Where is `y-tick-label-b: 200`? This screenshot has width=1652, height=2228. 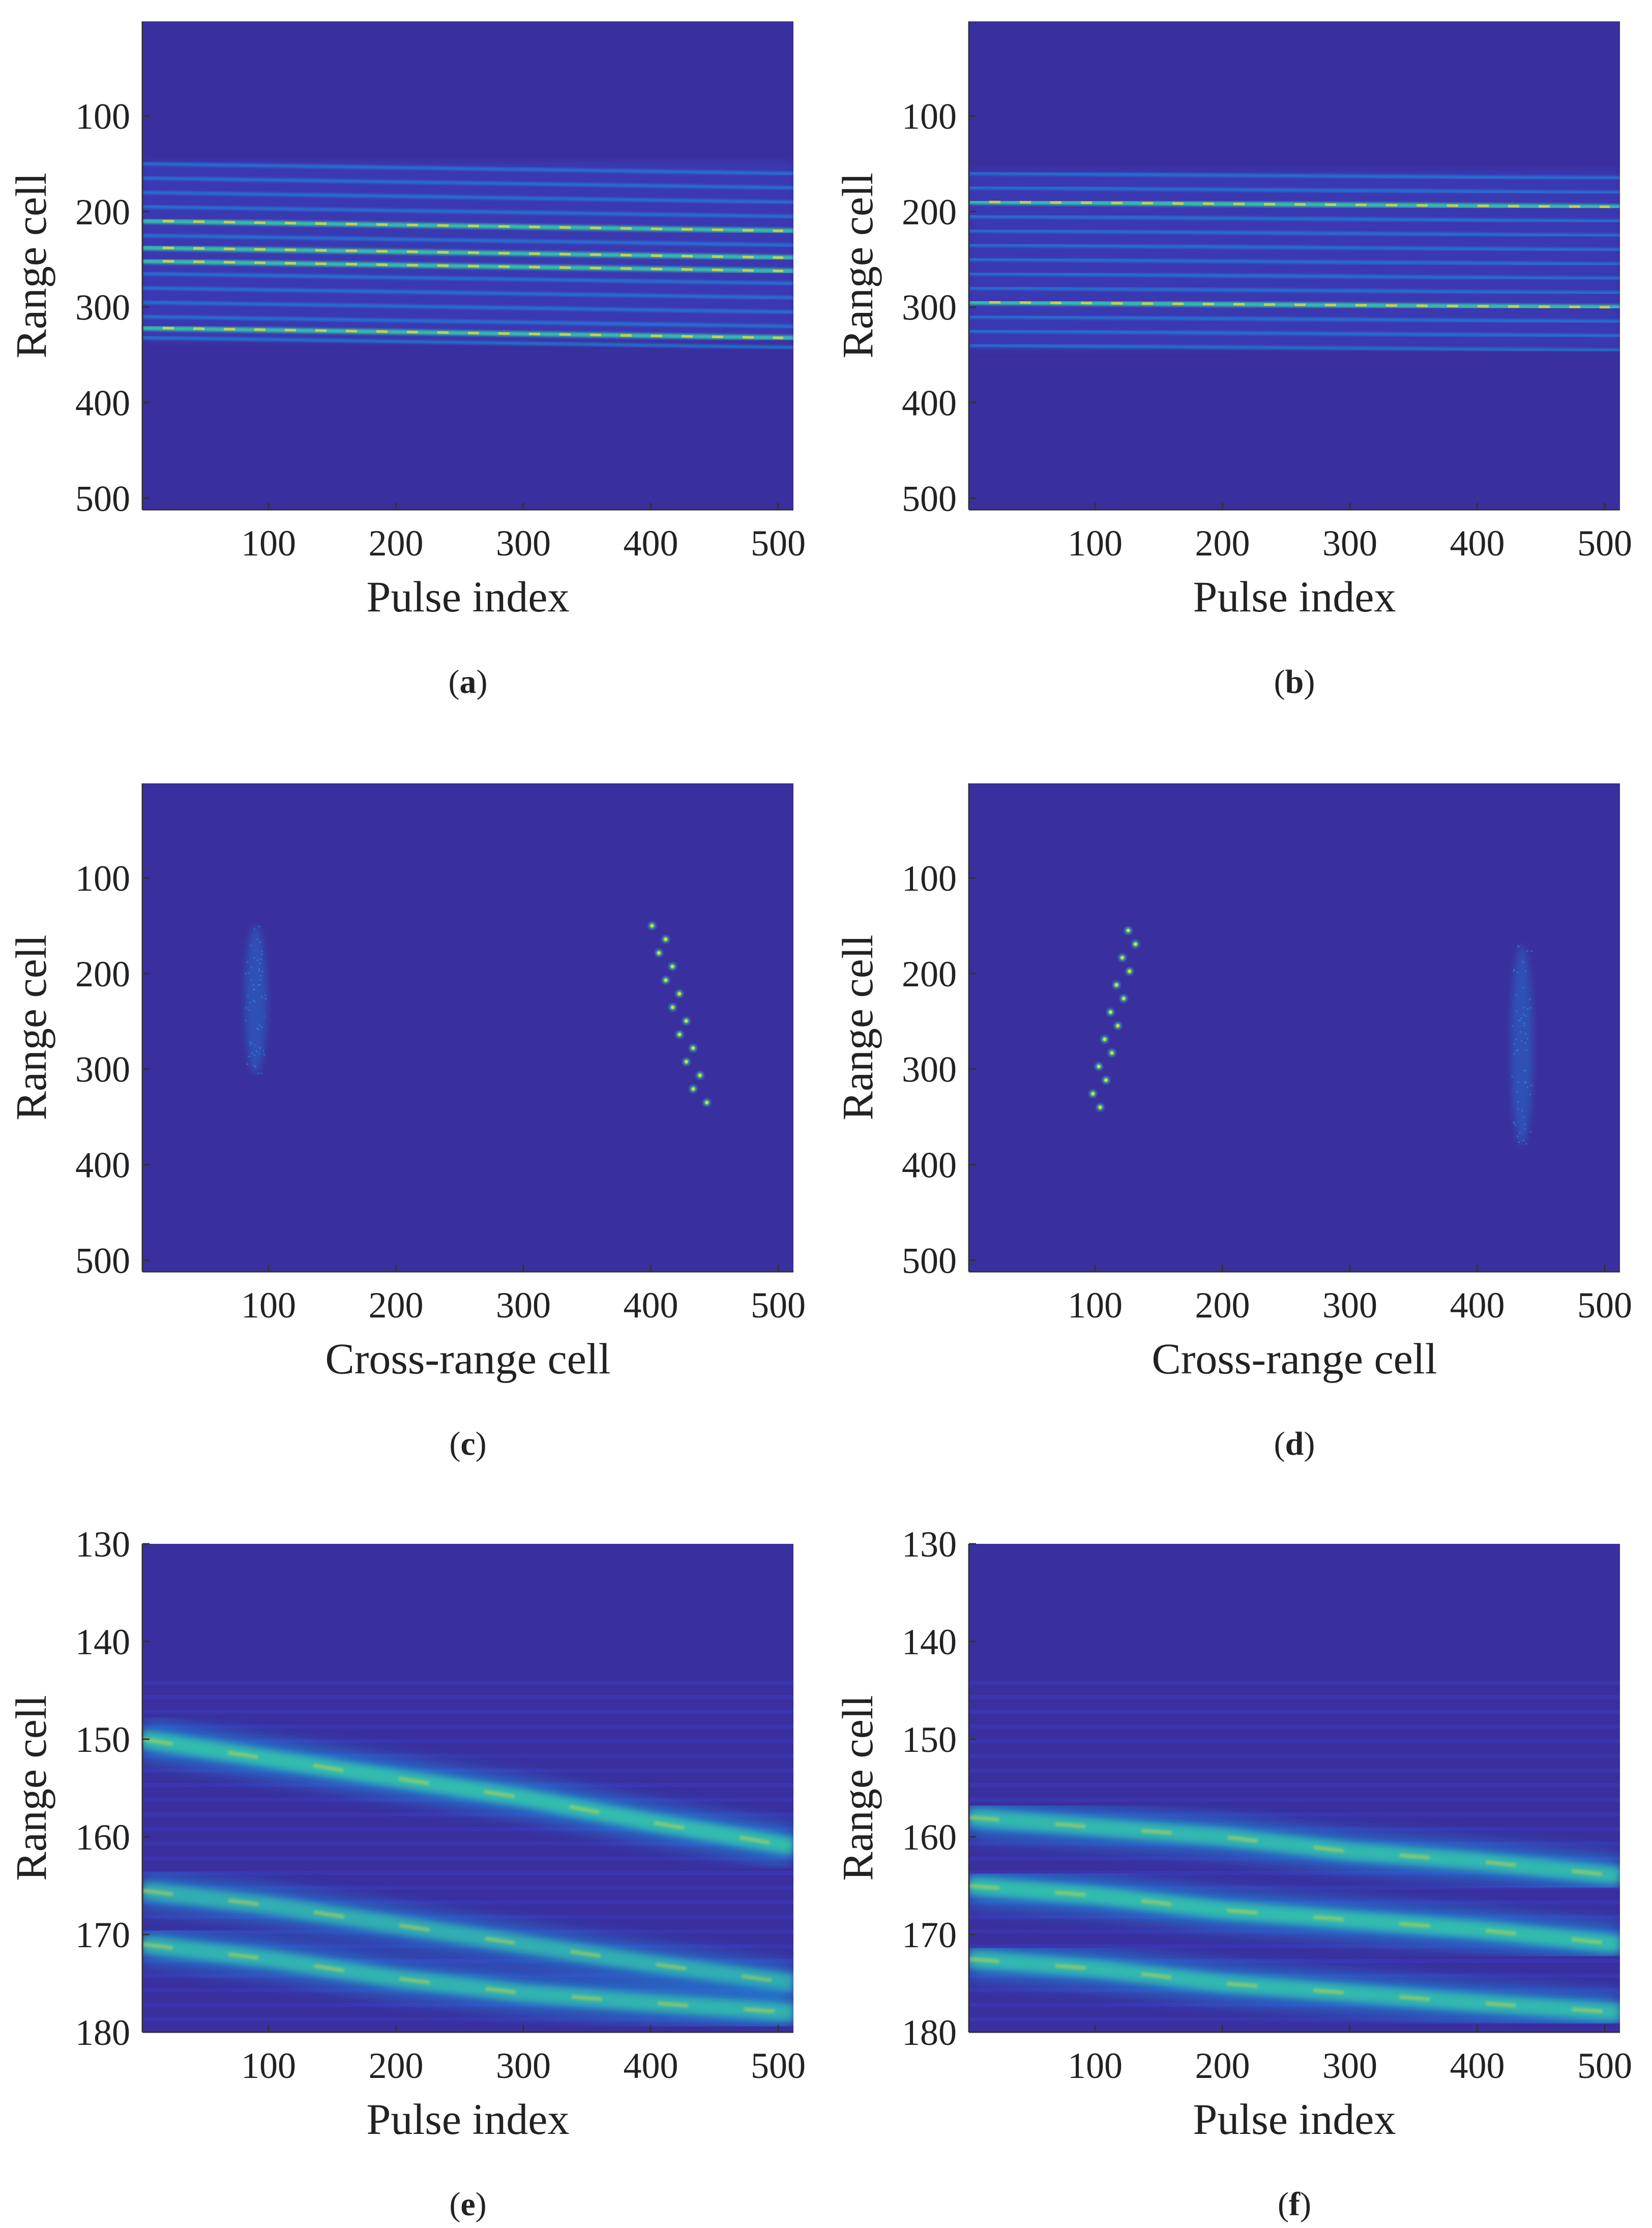
y-tick-label-b: 200 is located at coordinates (929, 212).